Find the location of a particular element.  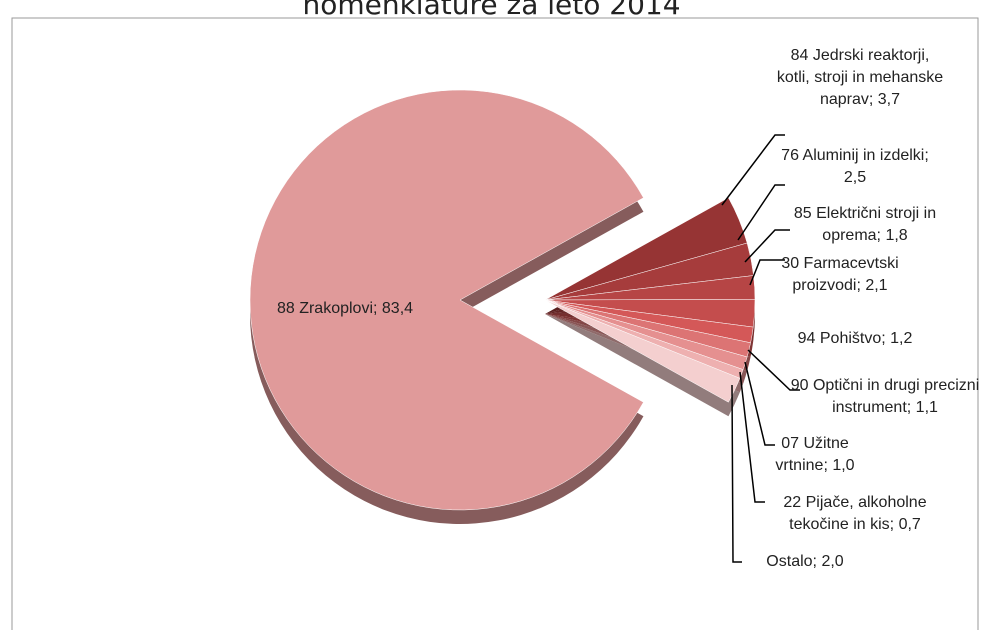

slice-side is located at coordinates (642, 365).